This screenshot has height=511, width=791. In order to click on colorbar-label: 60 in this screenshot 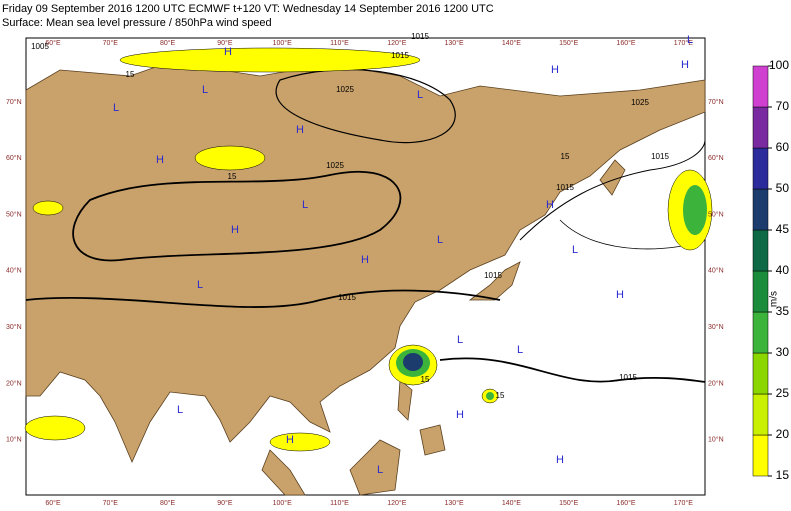, I will do `click(783, 147)`.